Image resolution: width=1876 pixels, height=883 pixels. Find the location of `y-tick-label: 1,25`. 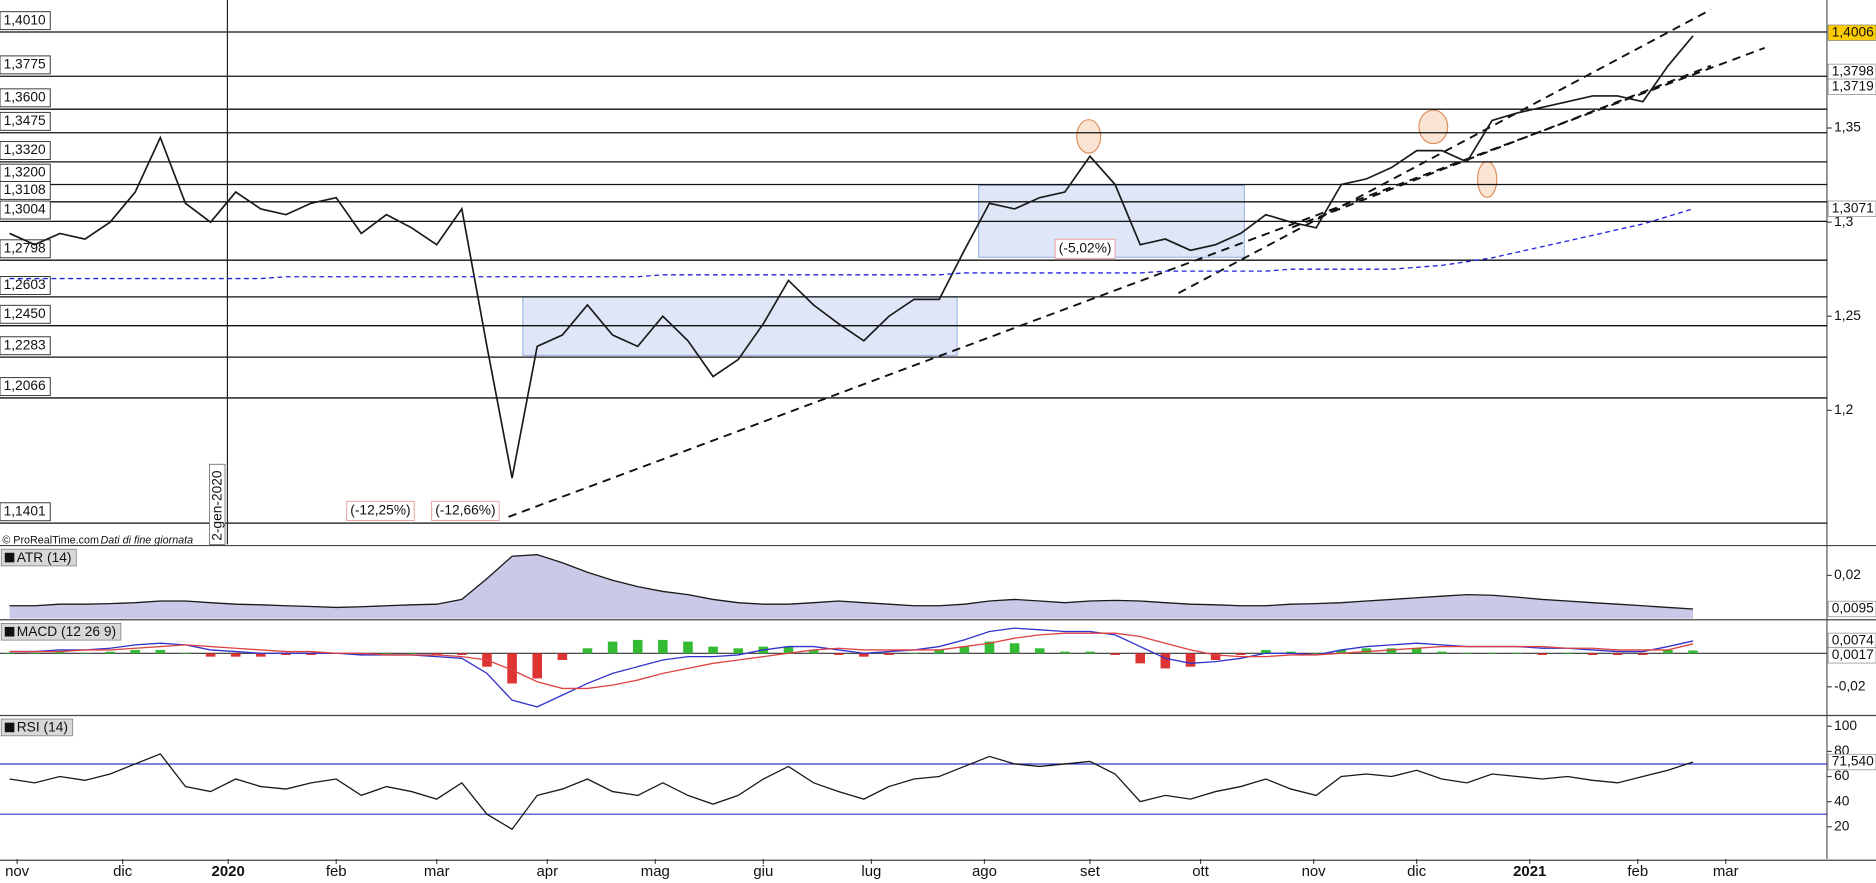

y-tick-label: 1,25 is located at coordinates (1847, 315).